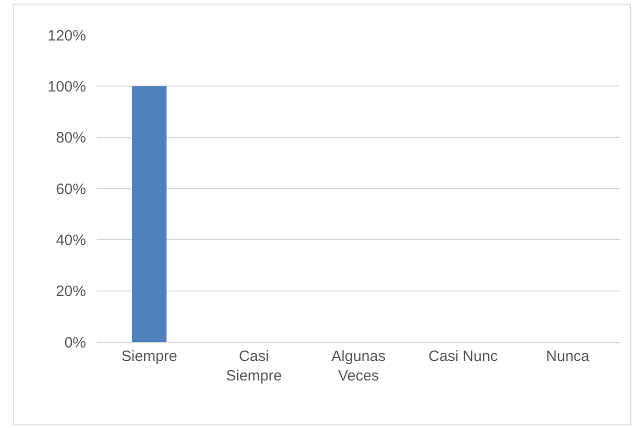 Image resolution: width=636 pixels, height=428 pixels. I want to click on x-tick-label: Casi Siempre, so click(254, 366).